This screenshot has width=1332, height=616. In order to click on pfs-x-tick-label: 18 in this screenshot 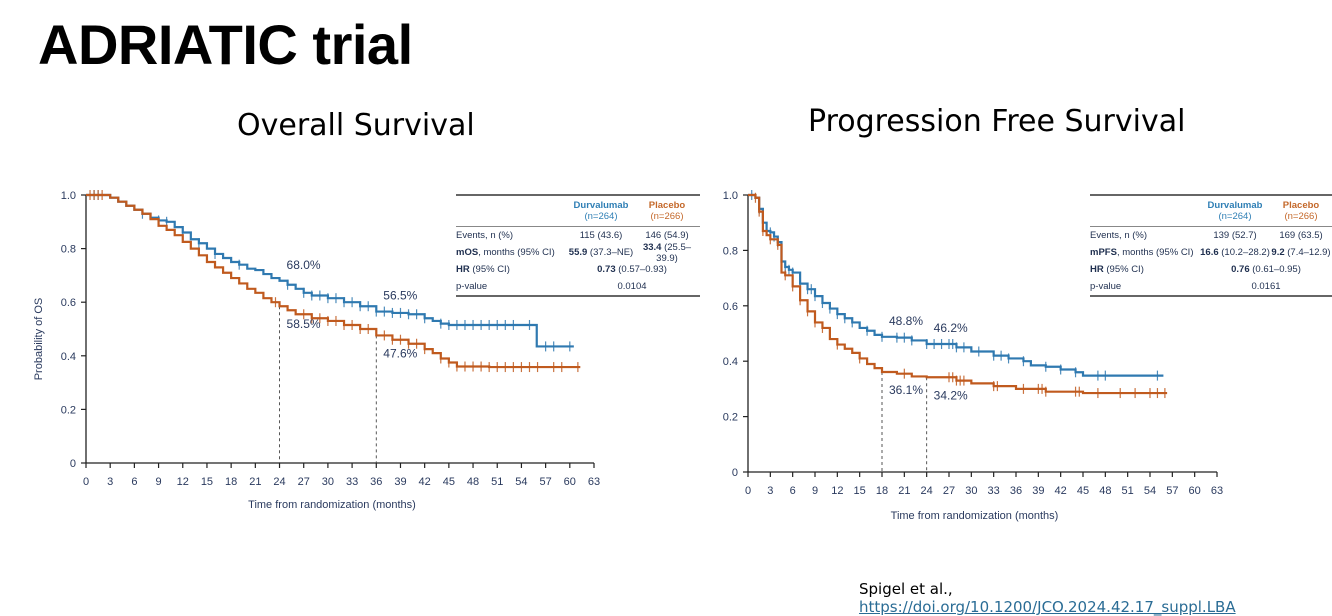, I will do `click(882, 491)`.